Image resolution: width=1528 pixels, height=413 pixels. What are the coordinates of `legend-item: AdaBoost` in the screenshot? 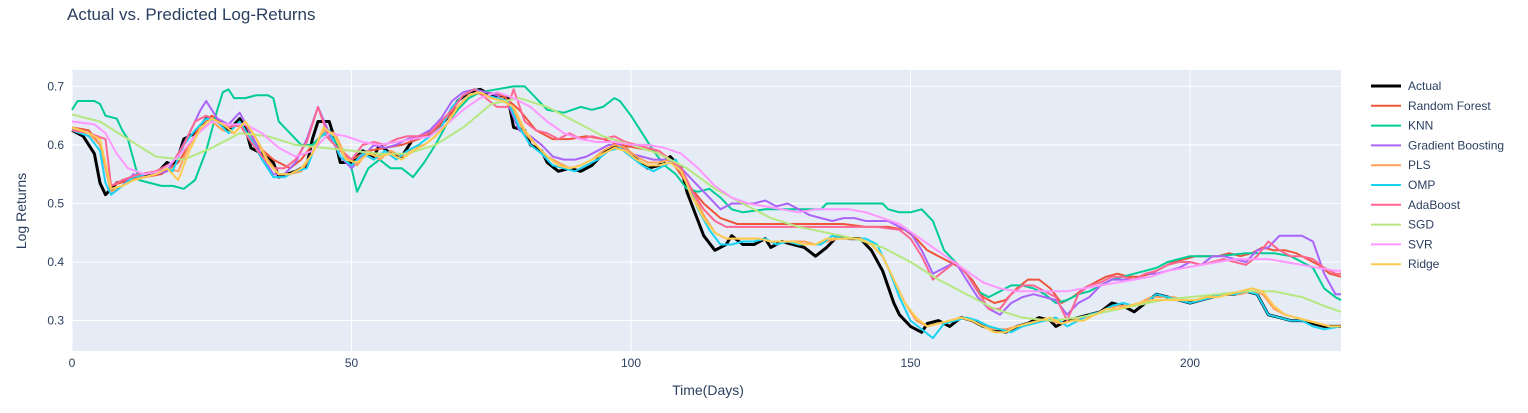 It's located at (1416, 205).